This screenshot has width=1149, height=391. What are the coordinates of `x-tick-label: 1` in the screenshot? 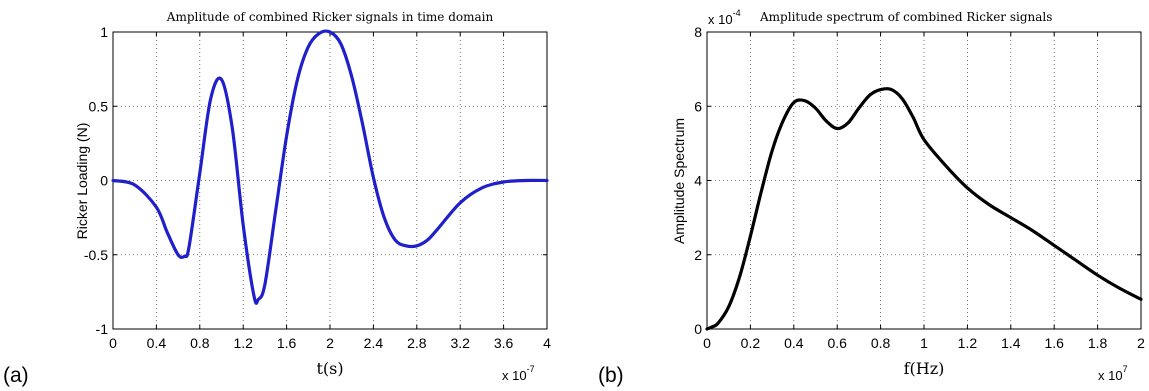 It's located at (924, 343).